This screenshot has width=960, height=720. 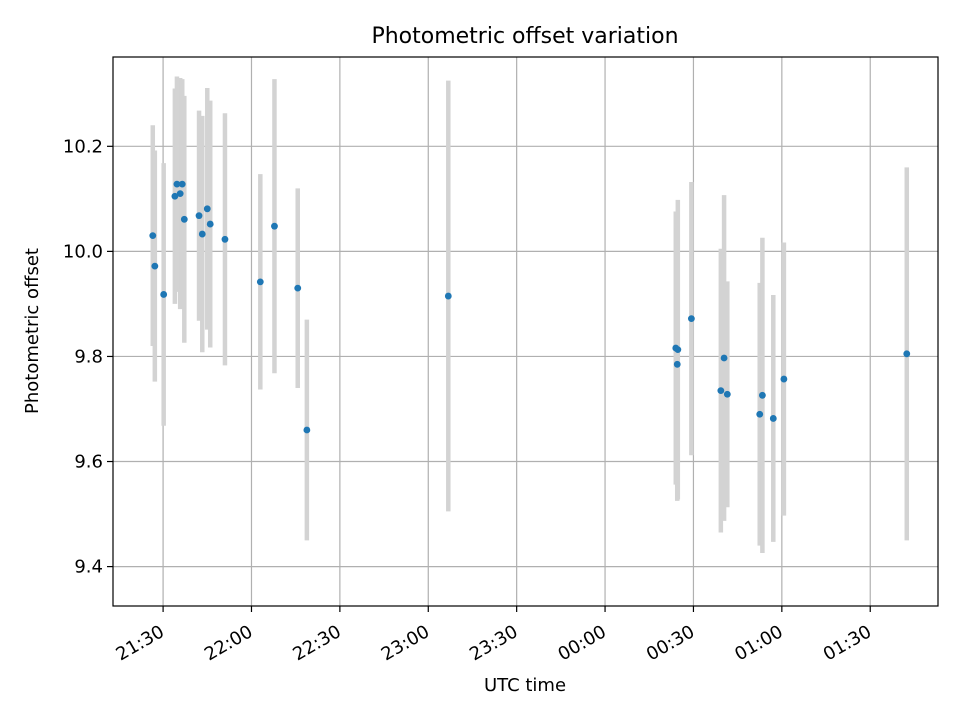 I want to click on x-axis-label: UTC time, so click(x=525, y=685).